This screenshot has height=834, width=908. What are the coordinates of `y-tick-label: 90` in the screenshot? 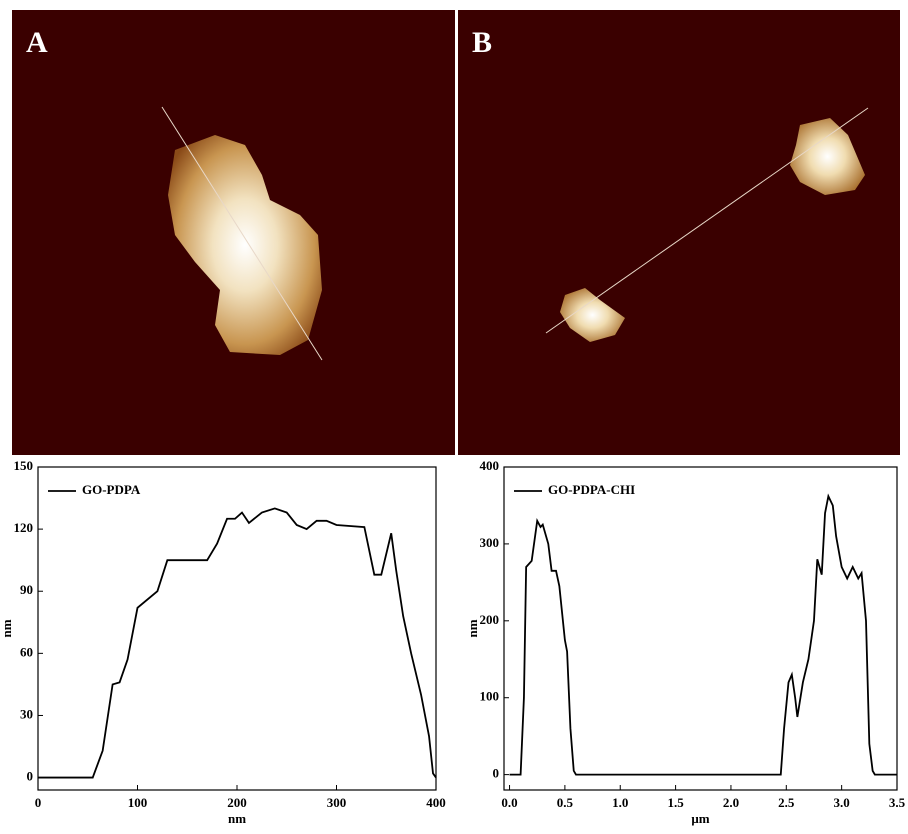 It's located at (26, 589).